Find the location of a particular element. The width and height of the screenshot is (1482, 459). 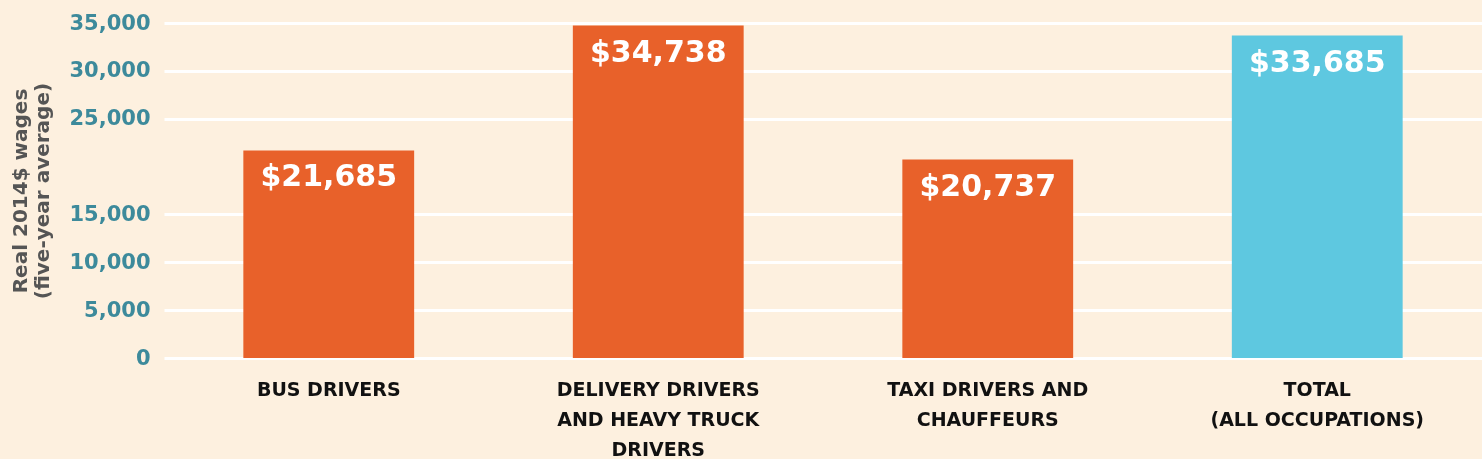

x-tick-label: BUS DRIVERS is located at coordinates (328, 388).